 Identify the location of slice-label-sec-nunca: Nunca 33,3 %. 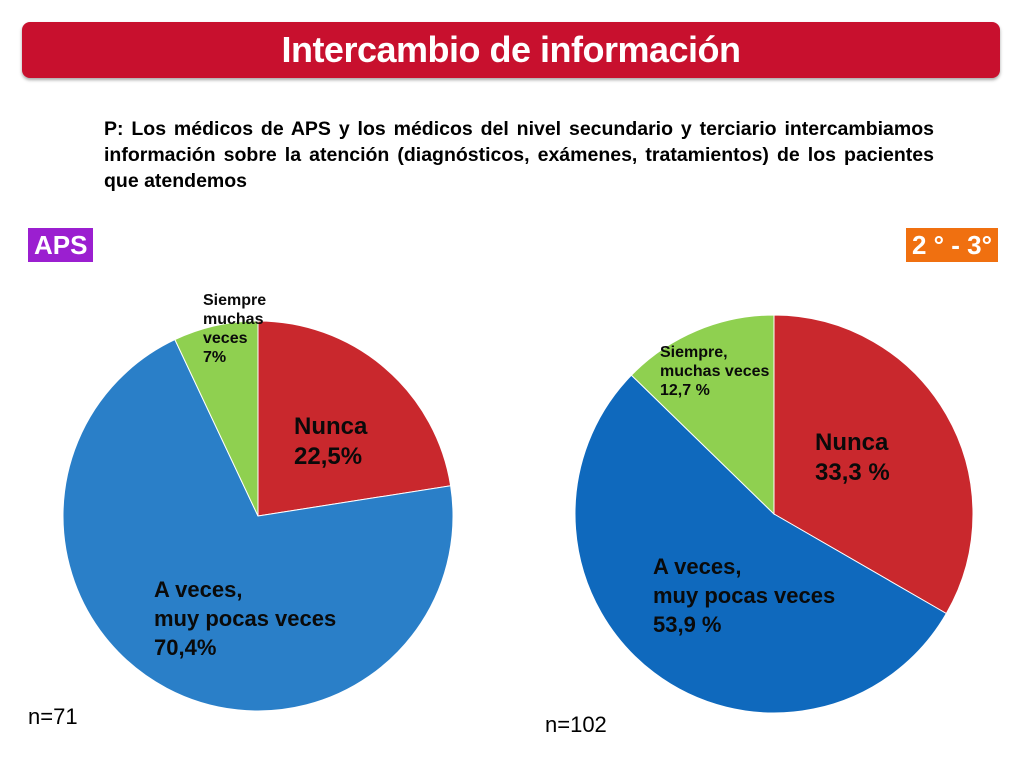
(852, 457).